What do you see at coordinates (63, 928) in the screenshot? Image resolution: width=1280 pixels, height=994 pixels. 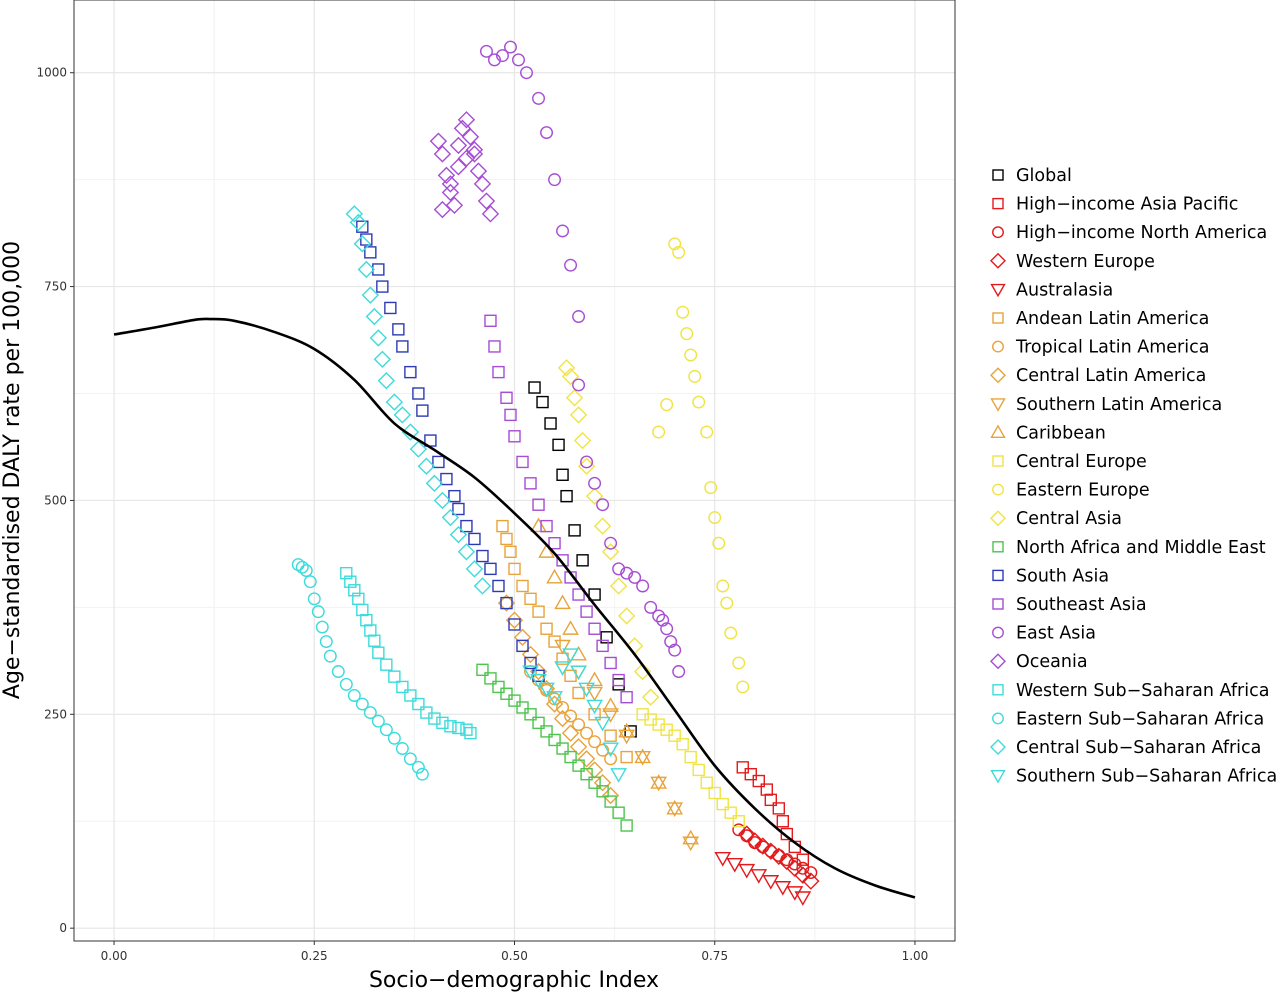 I see `y-tick-label: 0` at bounding box center [63, 928].